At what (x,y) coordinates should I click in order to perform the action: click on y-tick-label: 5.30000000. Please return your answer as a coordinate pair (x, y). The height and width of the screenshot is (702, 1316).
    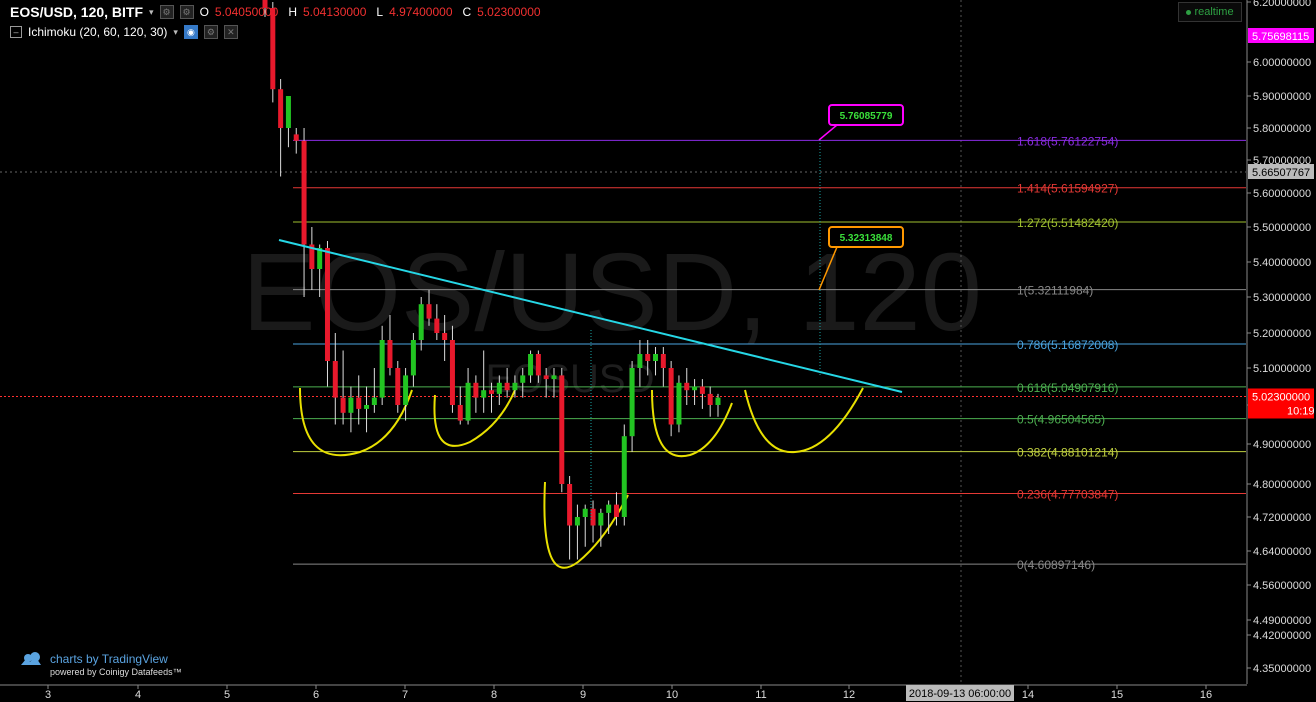
    Looking at the image, I should click on (1282, 298).